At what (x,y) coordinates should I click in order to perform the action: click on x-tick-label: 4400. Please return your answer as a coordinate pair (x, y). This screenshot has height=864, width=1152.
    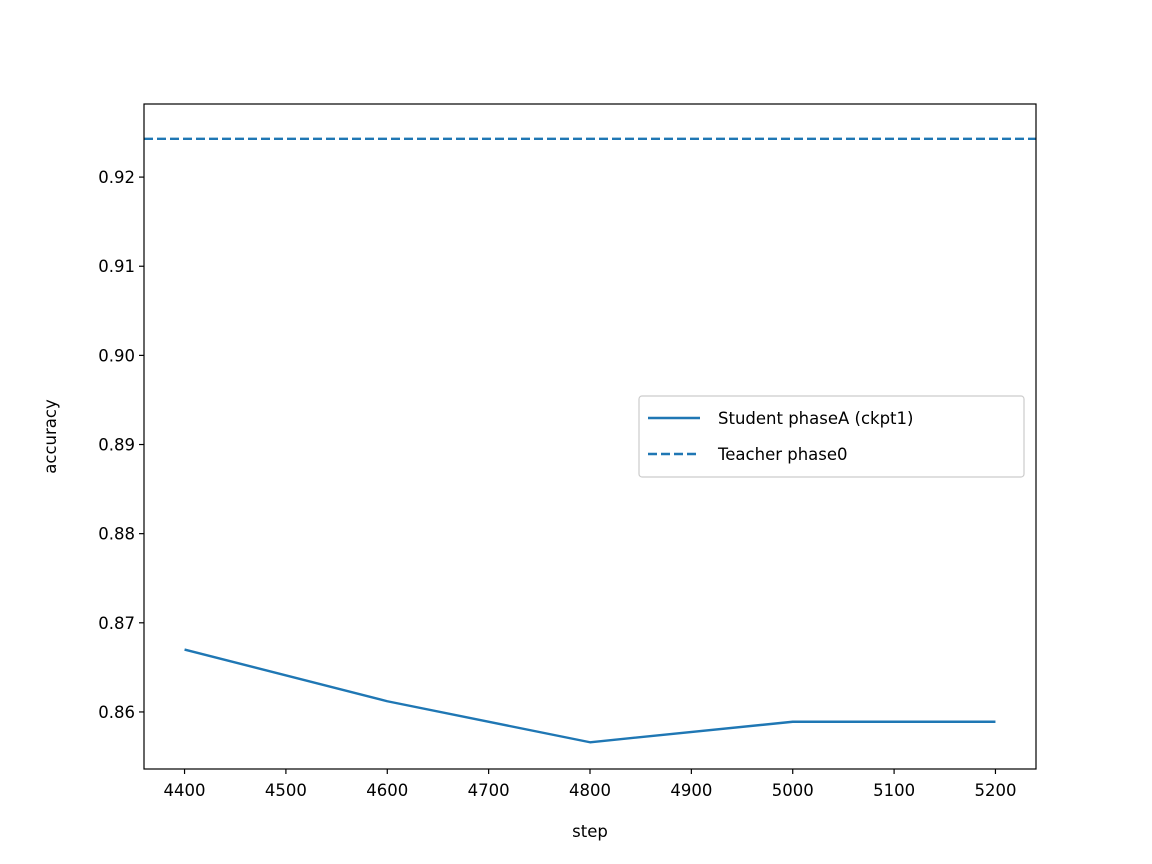
    Looking at the image, I should click on (185, 790).